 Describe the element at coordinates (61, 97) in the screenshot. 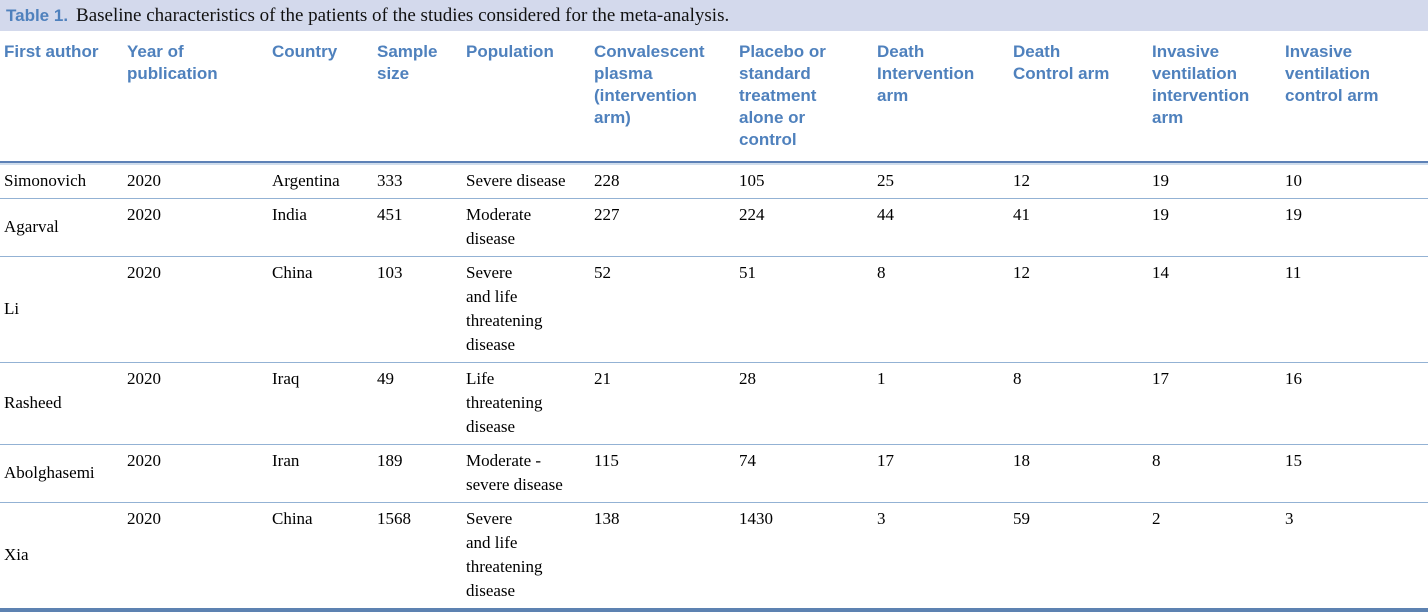

I see `col-header-first-author: First author` at that location.